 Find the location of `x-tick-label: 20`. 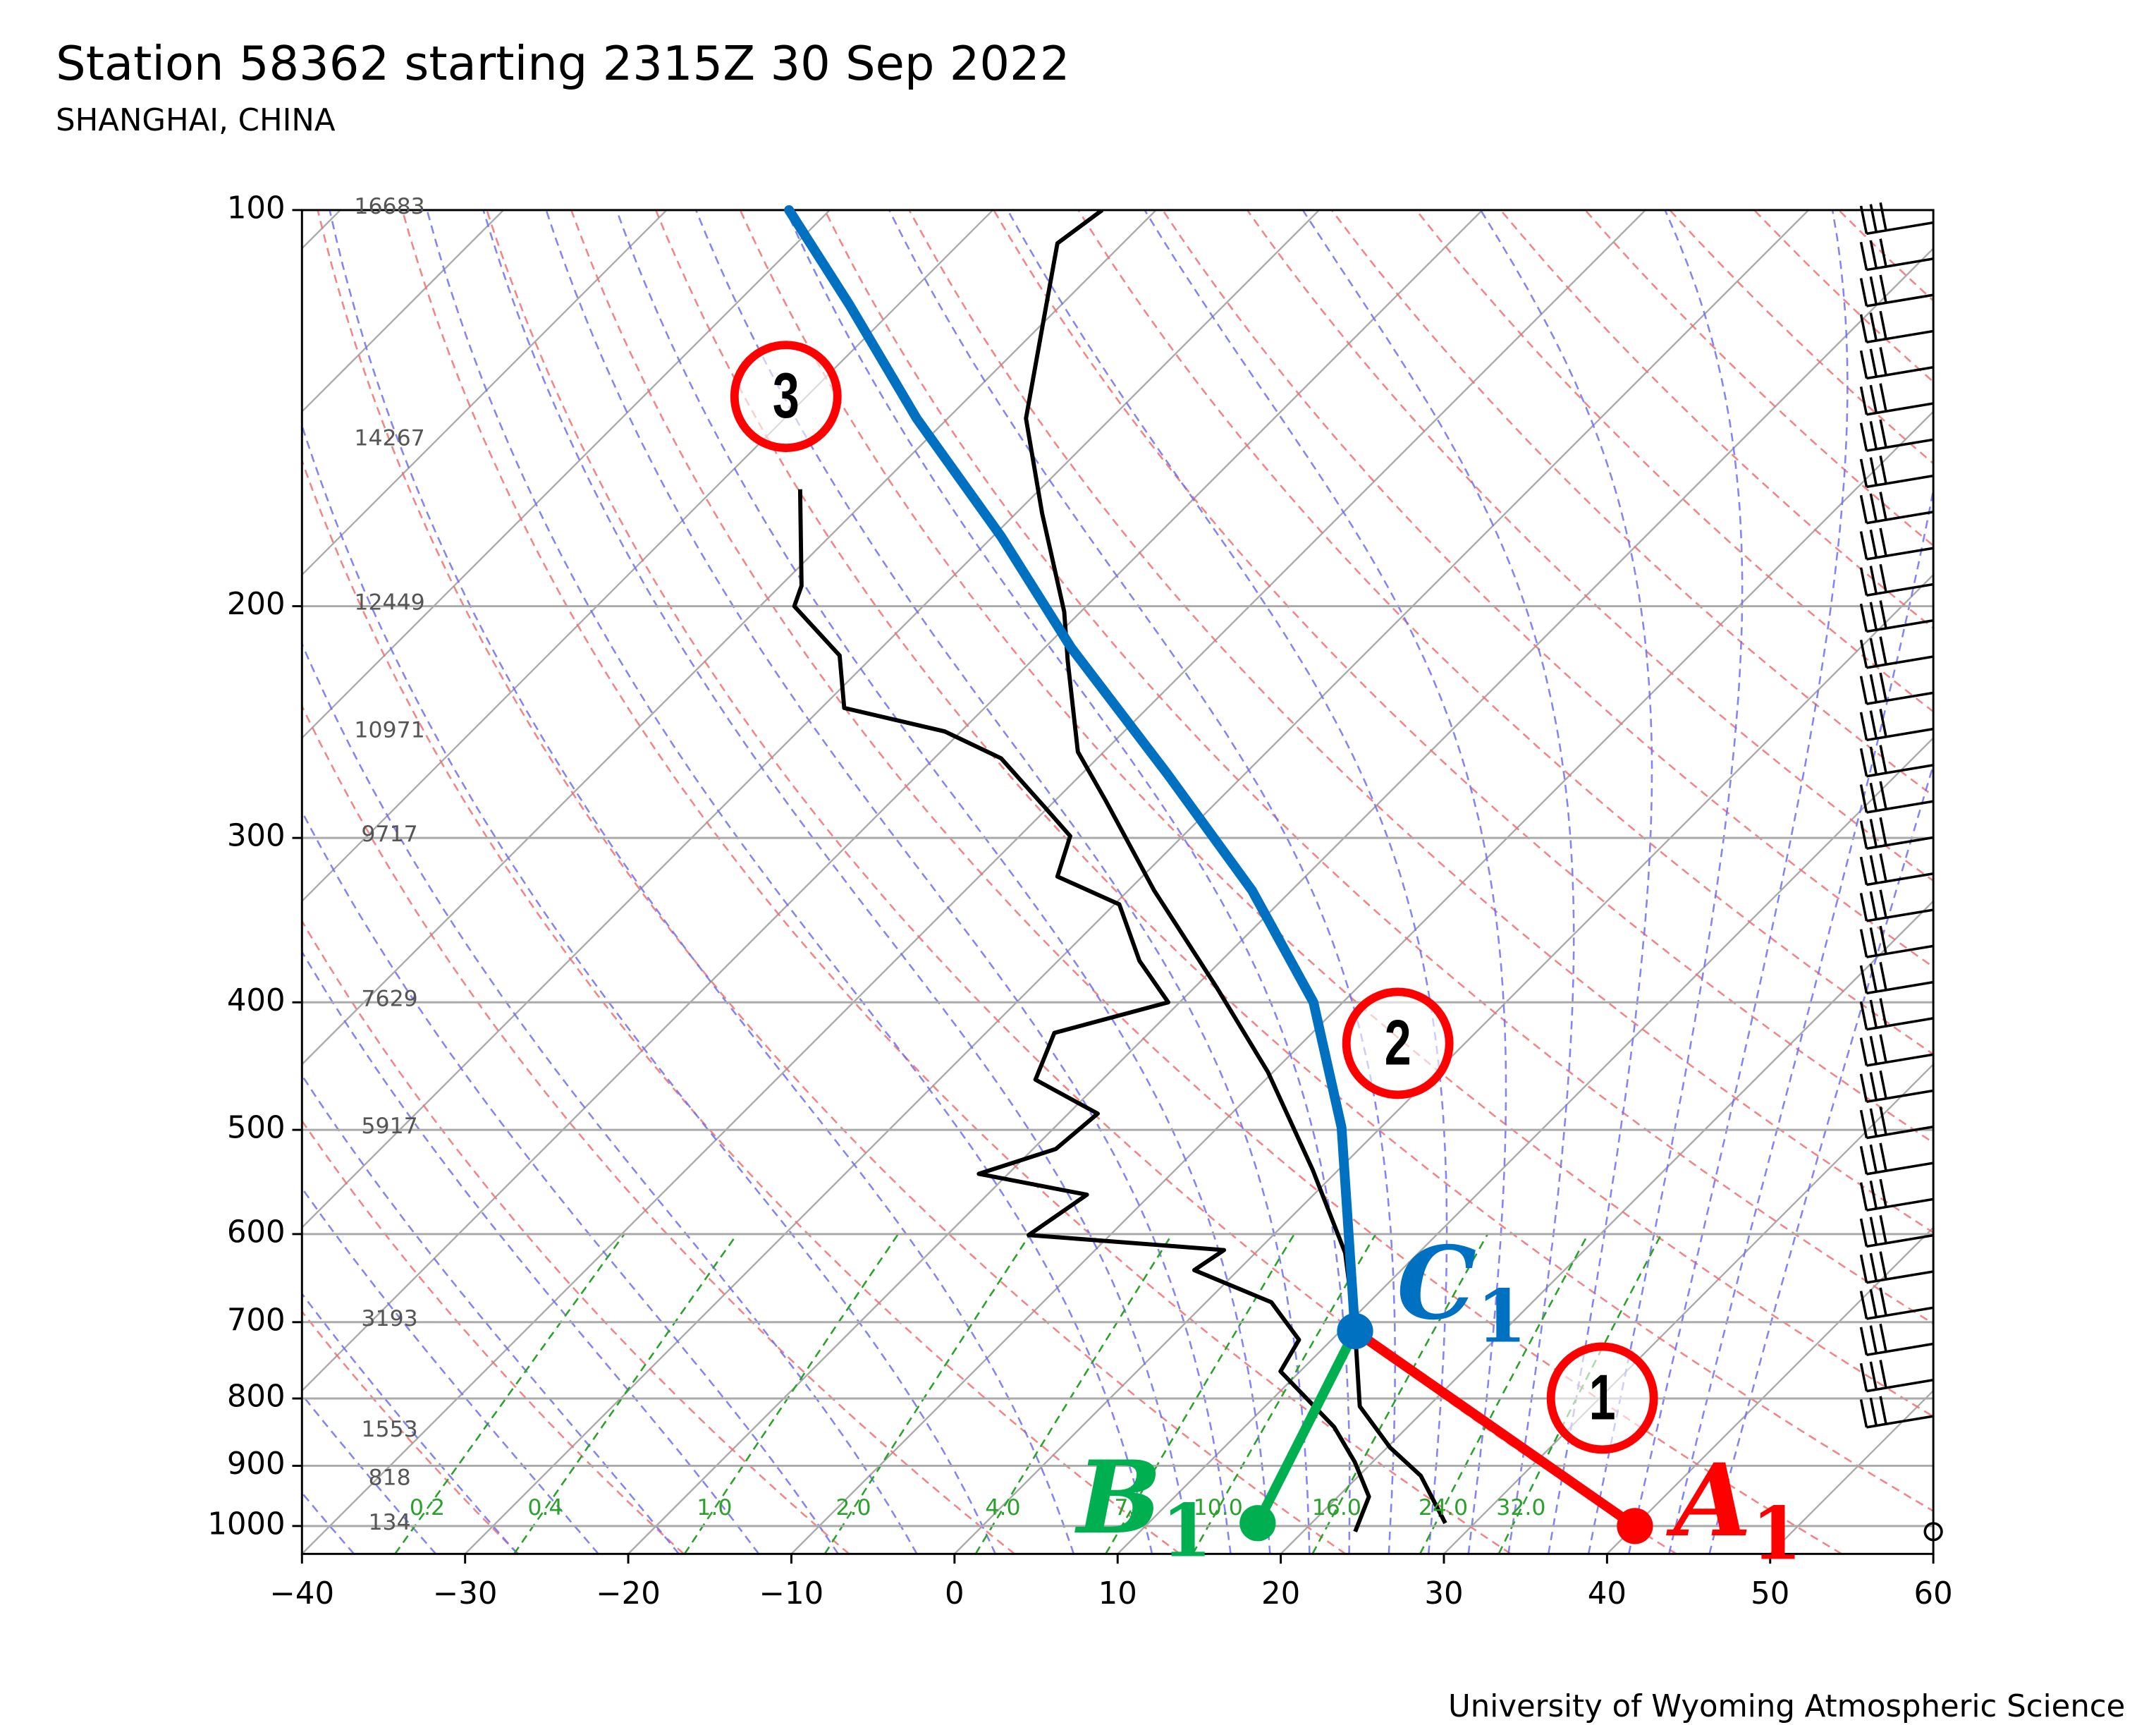

x-tick-label: 20 is located at coordinates (1280, 1593).